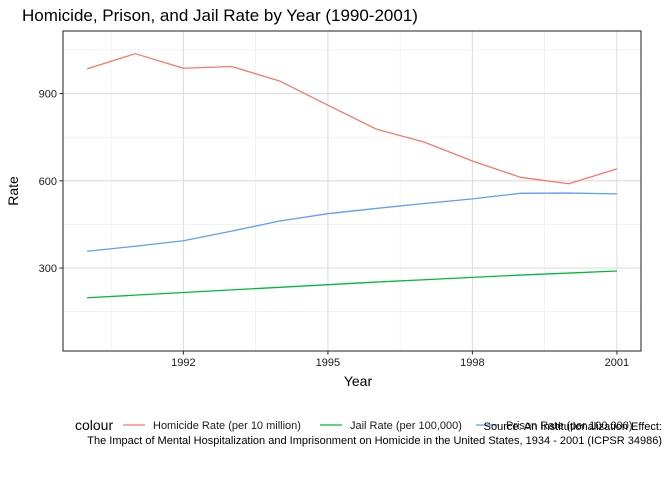 This screenshot has height=480, width=672. What do you see at coordinates (328, 363) in the screenshot?
I see `x-tick-label: 1995` at bounding box center [328, 363].